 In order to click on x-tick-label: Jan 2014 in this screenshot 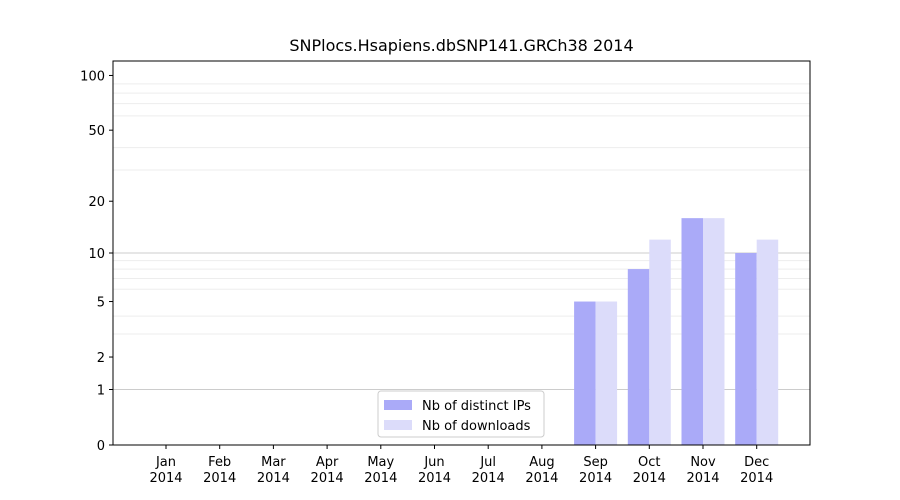, I will do `click(165, 470)`.